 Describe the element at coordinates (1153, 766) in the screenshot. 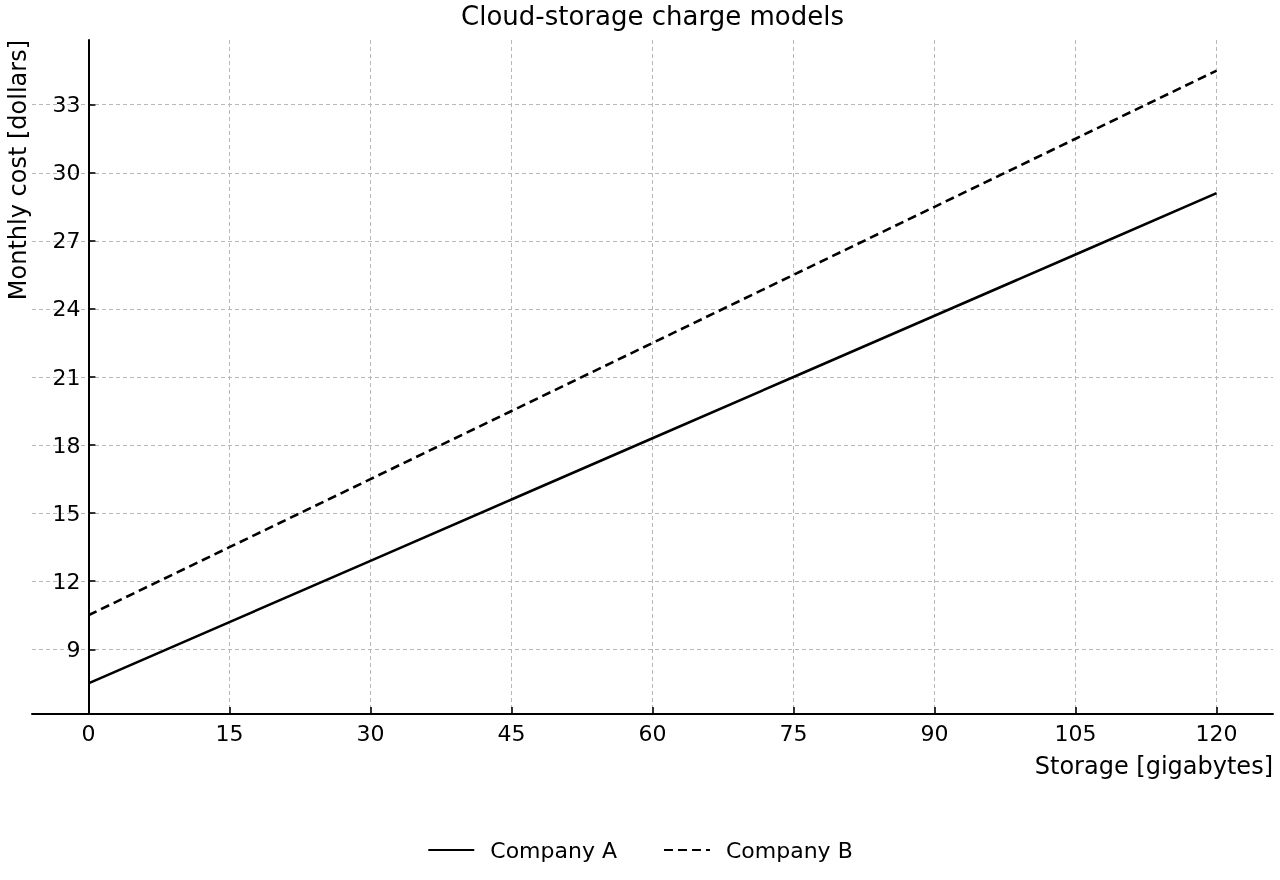

I see `x-axis-title: Storage [gigabytes]` at that location.